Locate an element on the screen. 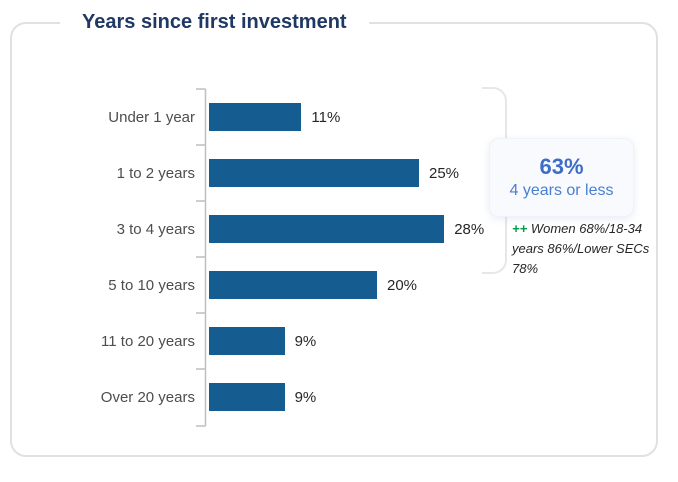 This screenshot has width=678, height=482. category-label: Under 1 year is located at coordinates (151, 117).